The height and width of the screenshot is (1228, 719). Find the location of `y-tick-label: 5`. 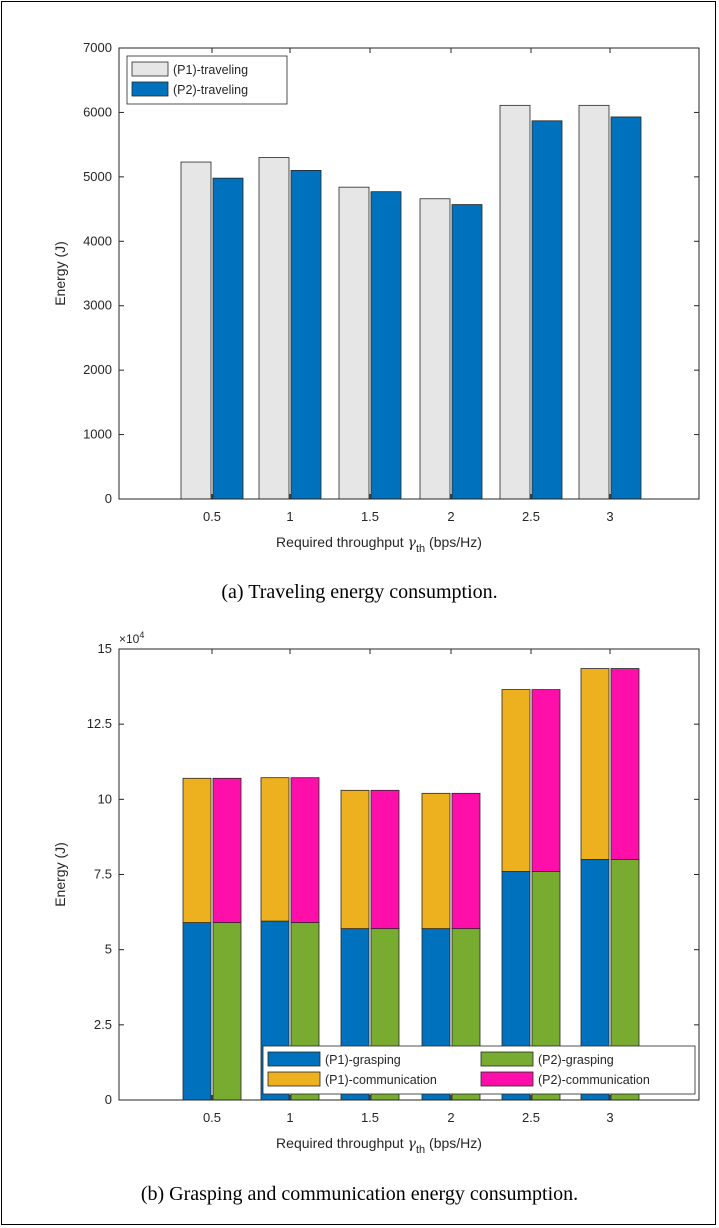

y-tick-label: 5 is located at coordinates (108, 949).